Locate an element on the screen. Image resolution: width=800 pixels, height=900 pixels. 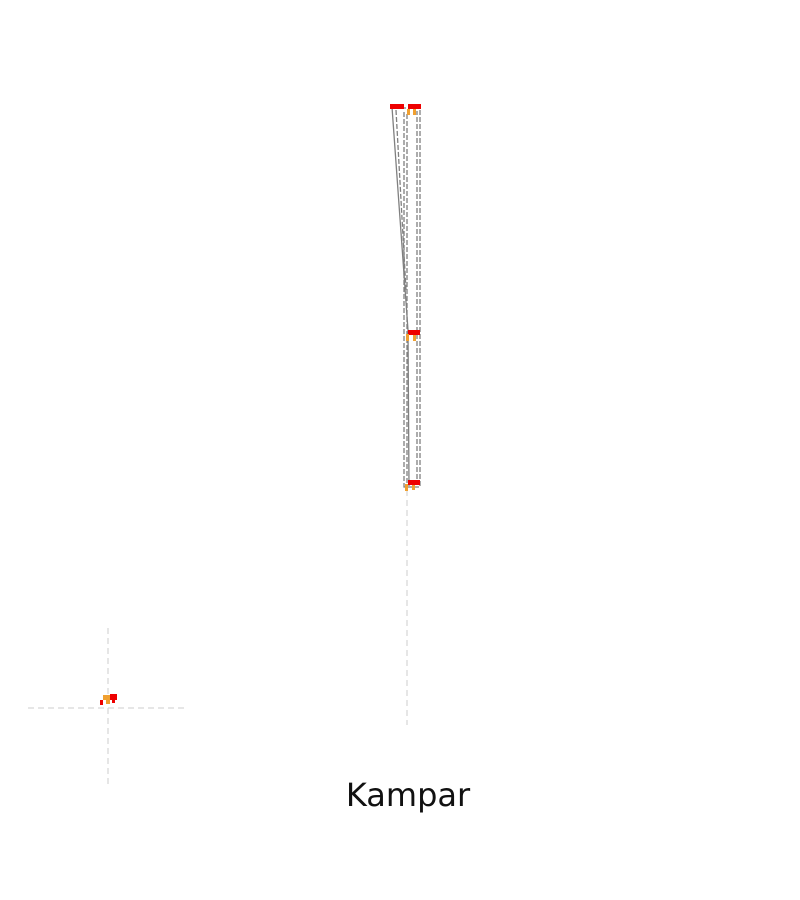
marker-top-accent is located at coordinates (408, 112).